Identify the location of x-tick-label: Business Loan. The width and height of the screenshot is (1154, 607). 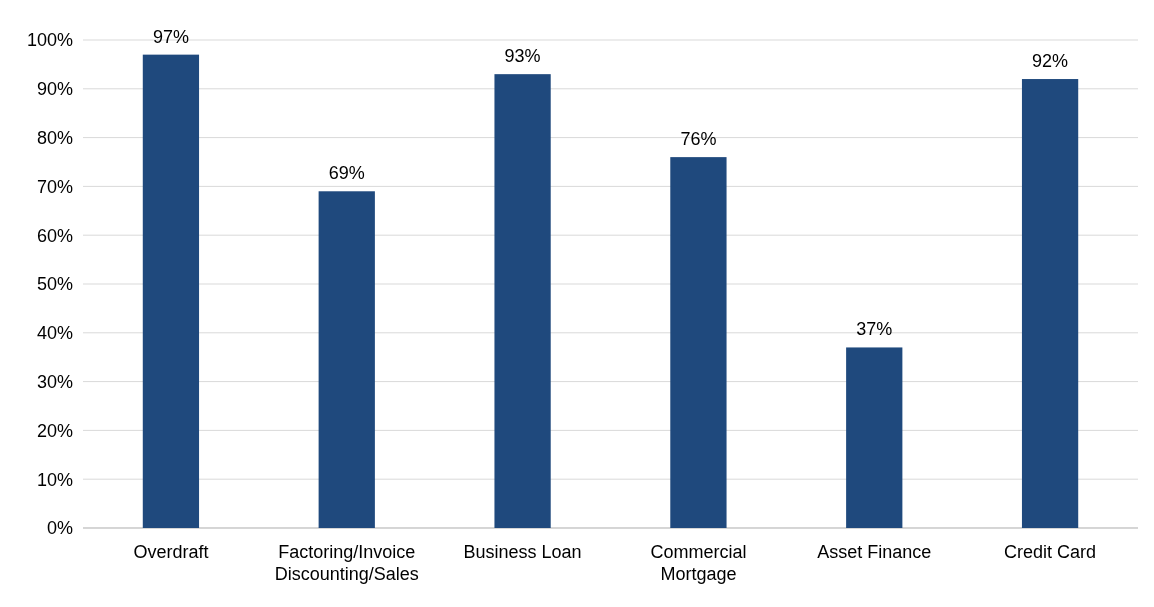
(522, 552).